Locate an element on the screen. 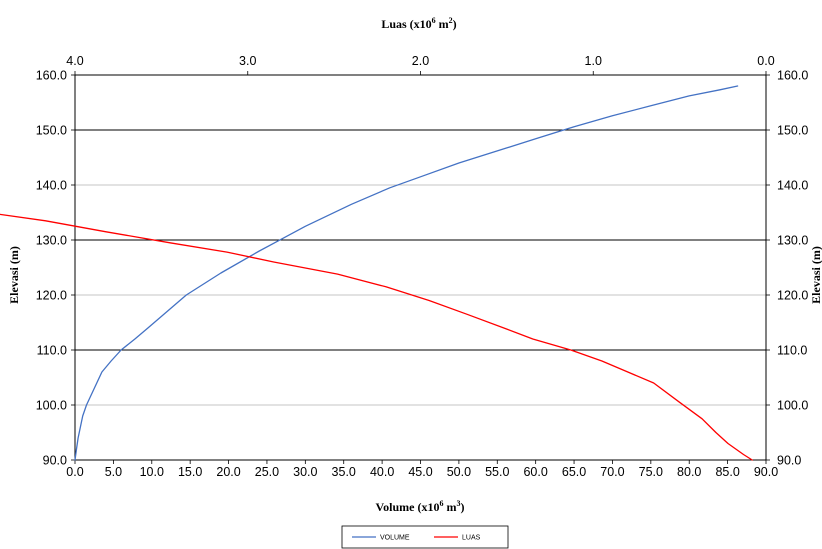 The width and height of the screenshot is (822, 549). x-bottom-tick-label-3: 15.0 is located at coordinates (190, 472).